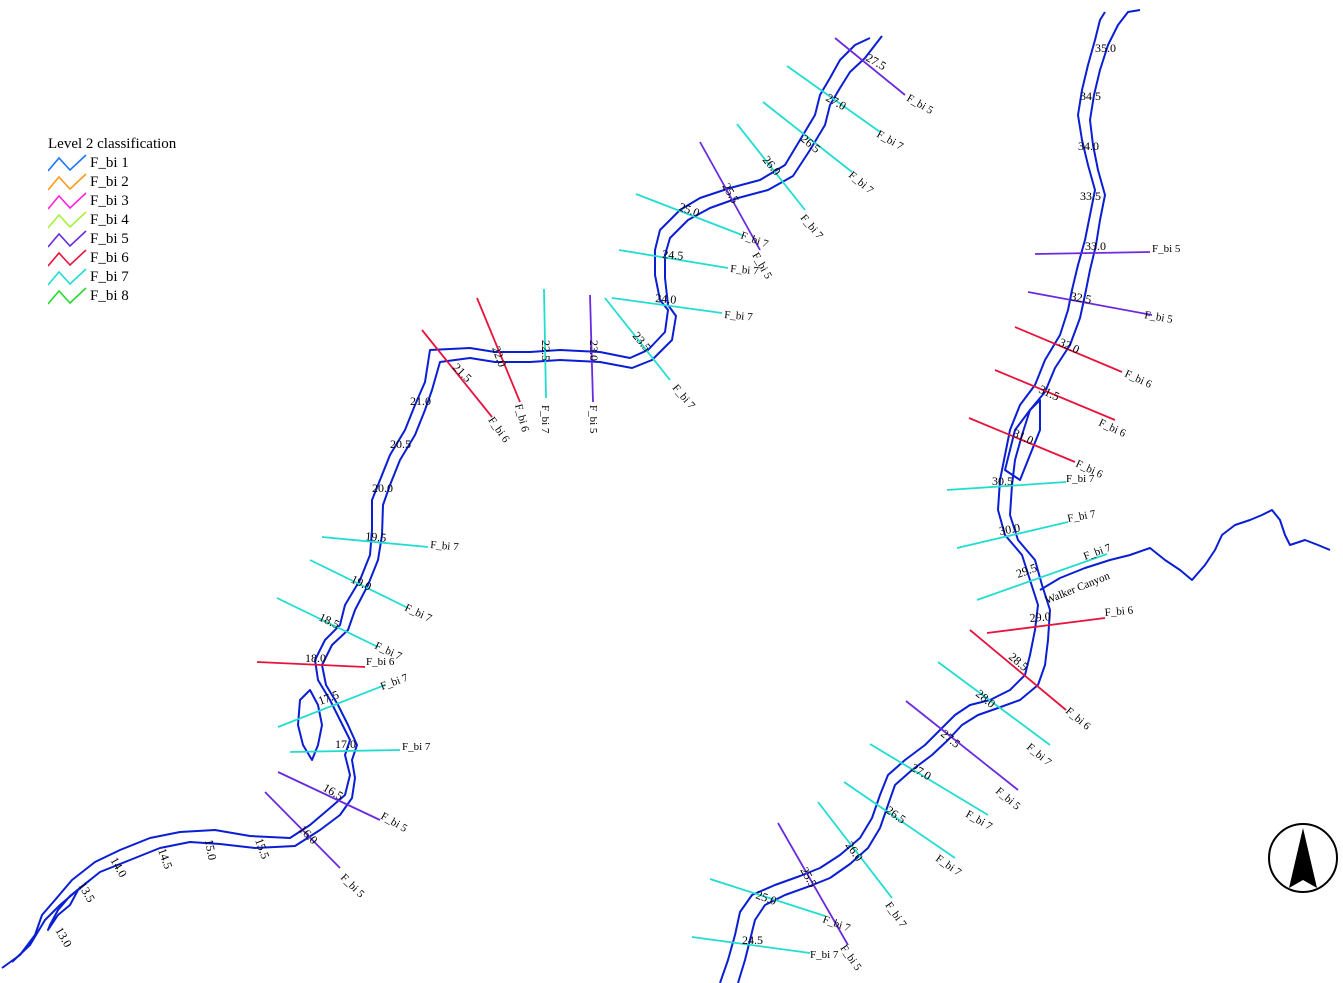 The image size is (1343, 983). Describe the element at coordinates (1026, 570) in the screenshot. I see `river-km-label: 29.5` at that location.